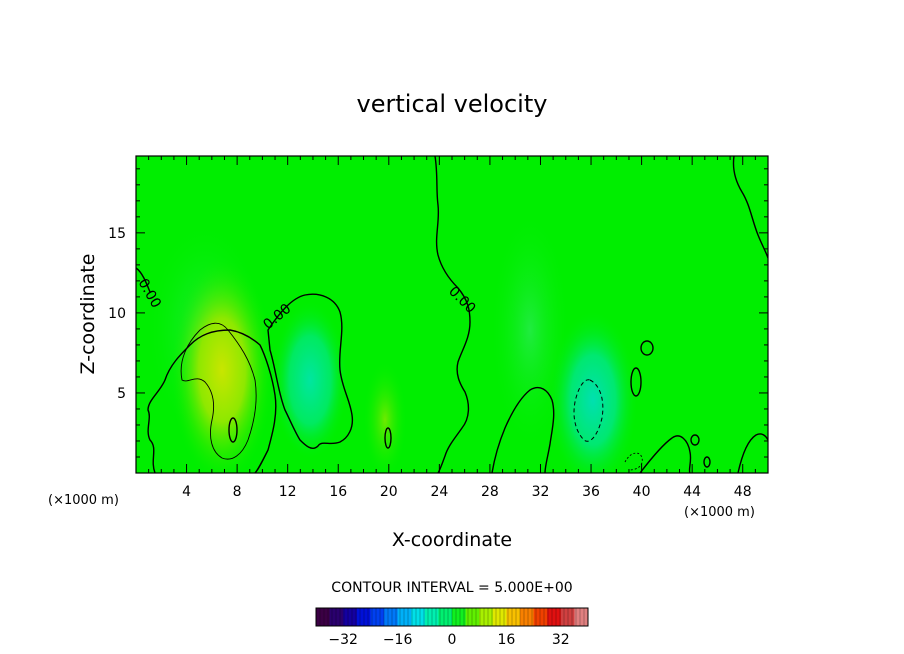  Describe the element at coordinates (647, 348) in the screenshot. I see `contour-small-b` at that location.